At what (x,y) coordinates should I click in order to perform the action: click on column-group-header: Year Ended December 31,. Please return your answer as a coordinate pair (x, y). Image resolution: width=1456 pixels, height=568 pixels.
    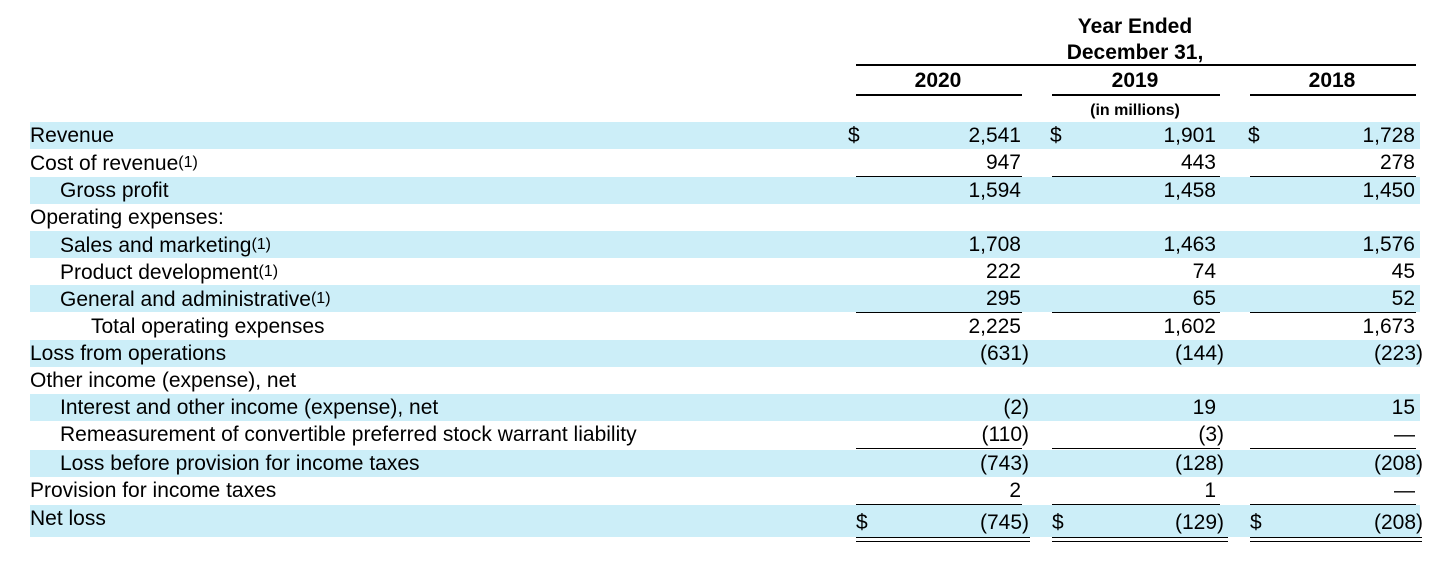
    Looking at the image, I should click on (1135, 40).